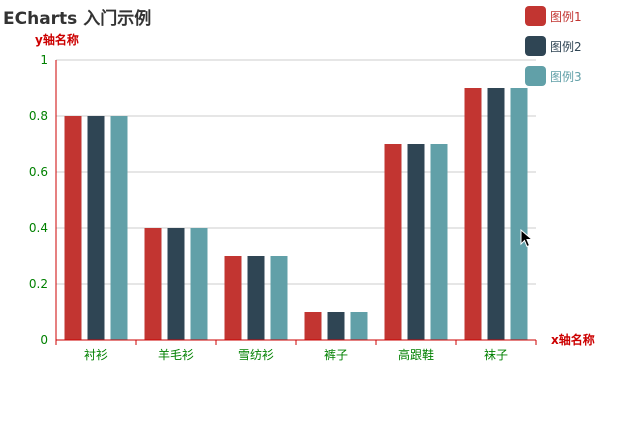  Describe the element at coordinates (573, 339) in the screenshot. I see `x-axis-name: x轴名称` at that location.